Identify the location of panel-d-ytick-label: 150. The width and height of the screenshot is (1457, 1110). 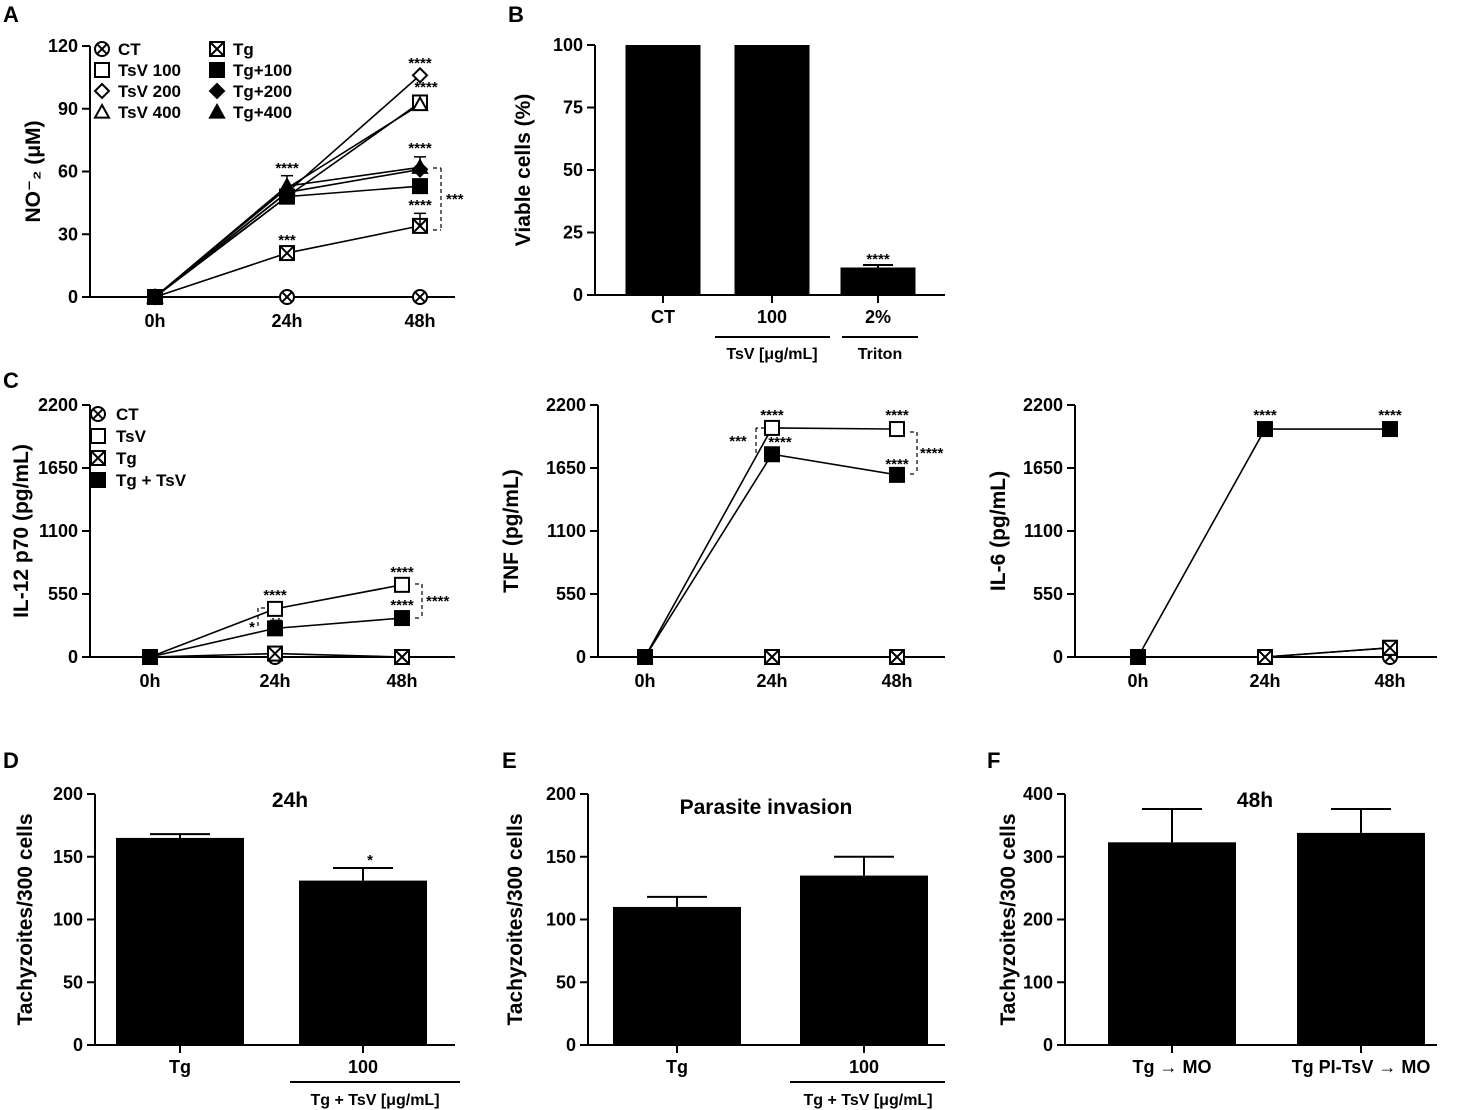
(68, 857).